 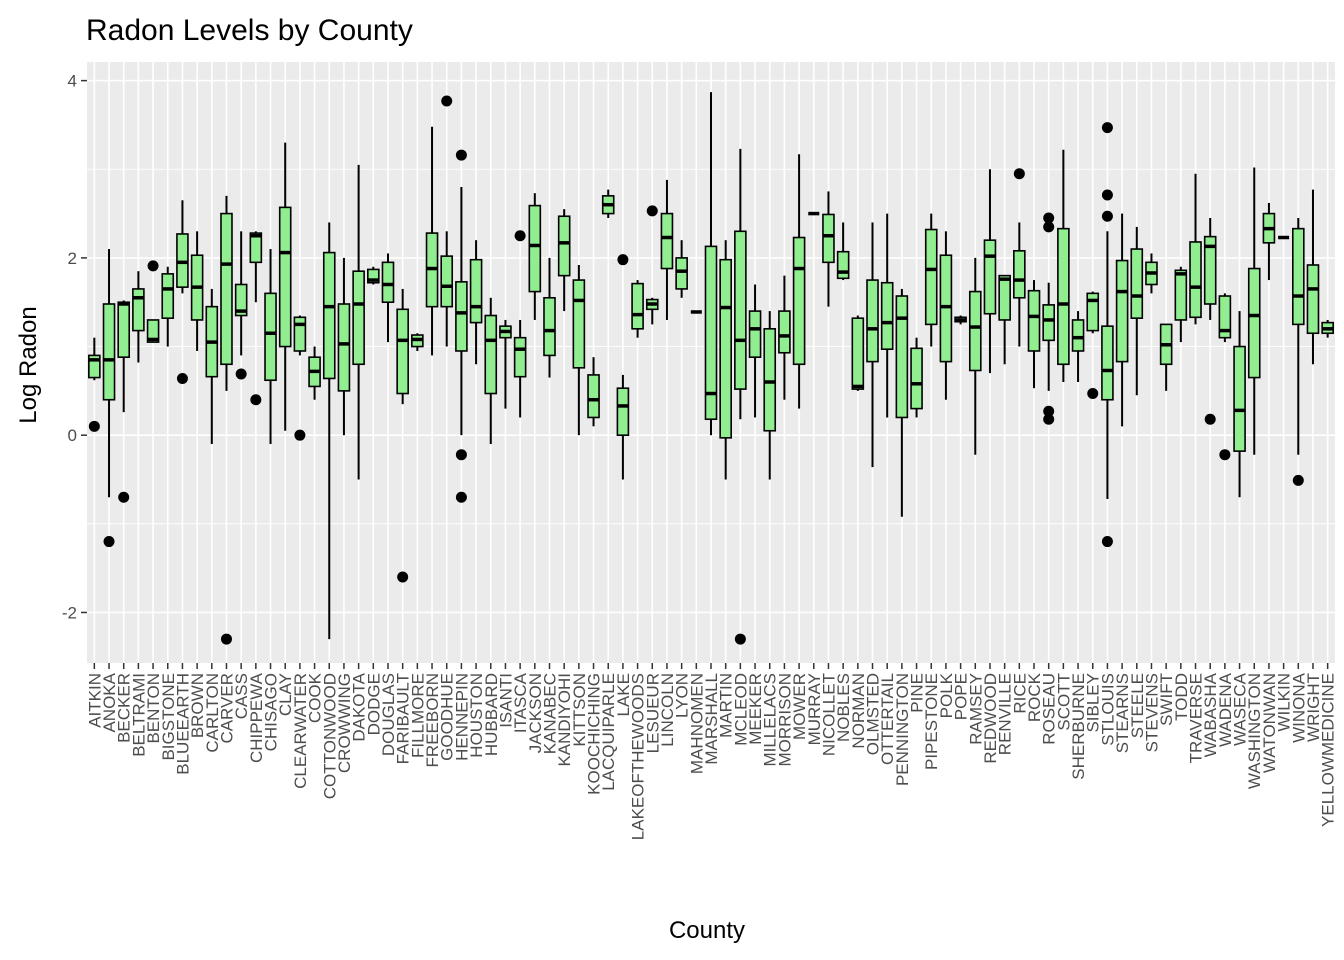 What do you see at coordinates (638, 756) in the screenshot?
I see `x-tick-label: LAKEOFTHEWOODS` at bounding box center [638, 756].